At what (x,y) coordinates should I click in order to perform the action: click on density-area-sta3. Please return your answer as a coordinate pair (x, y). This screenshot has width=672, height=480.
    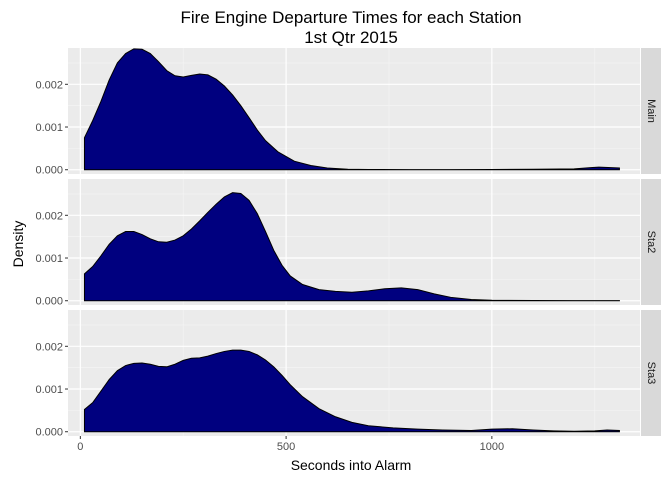
    Looking at the image, I should click on (351, 391).